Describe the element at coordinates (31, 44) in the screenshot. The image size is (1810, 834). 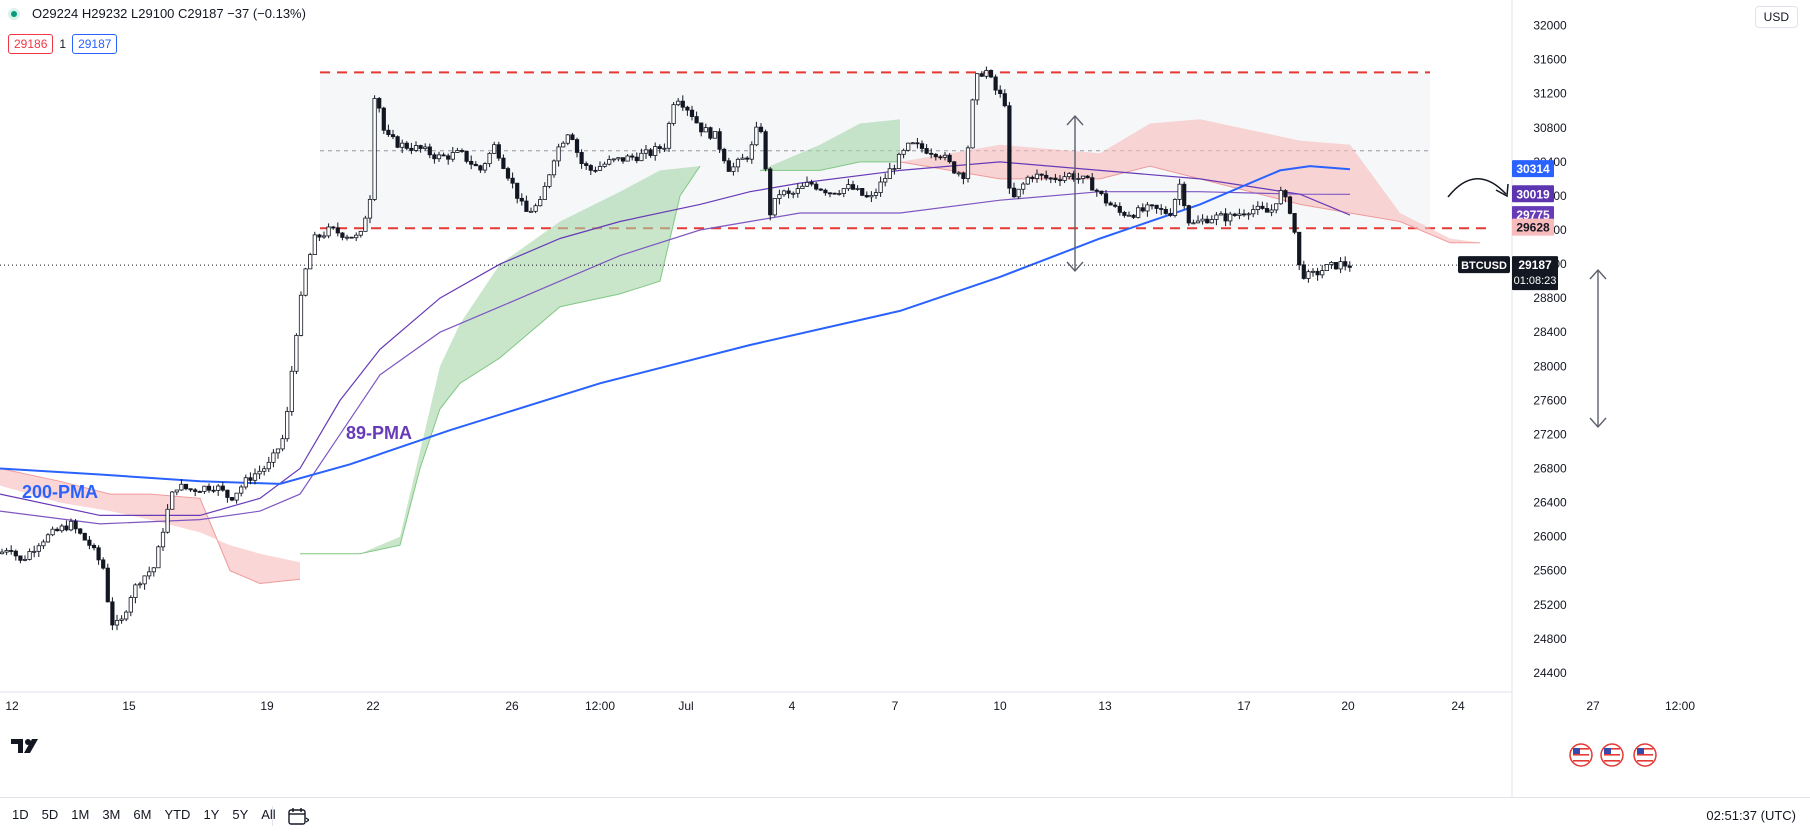
I see `bid-button: 29186` at that location.